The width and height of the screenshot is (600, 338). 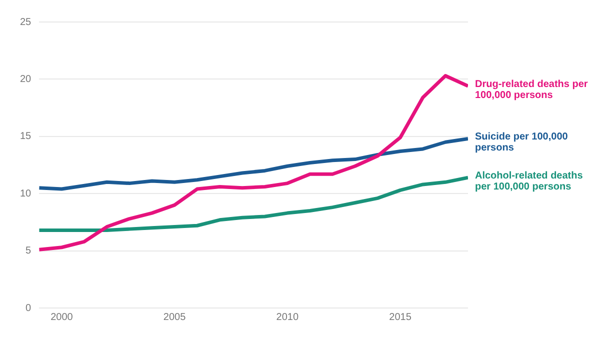 I want to click on y-tick-label: 25, so click(x=26, y=22).